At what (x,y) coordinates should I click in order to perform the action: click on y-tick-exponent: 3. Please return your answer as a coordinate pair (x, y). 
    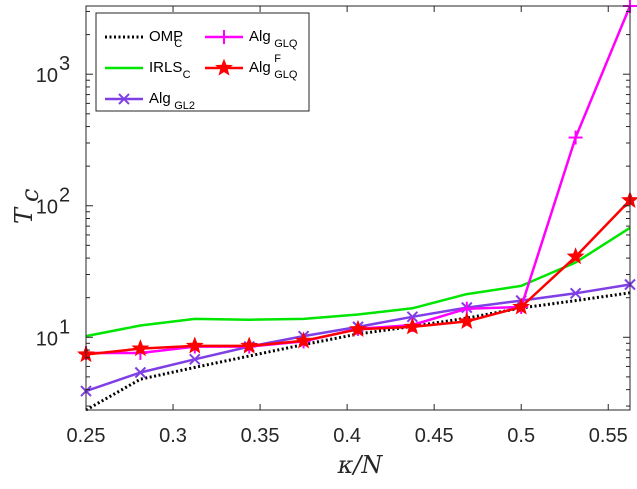
    Looking at the image, I should click on (64, 64).